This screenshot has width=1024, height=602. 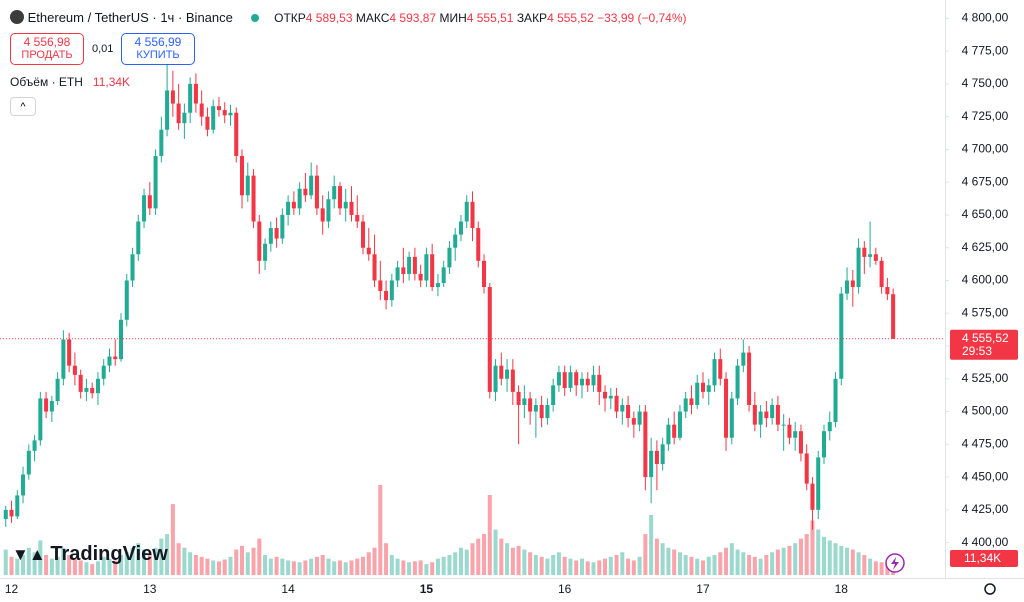 I want to click on buy-button: 4 556,99 КУПИТЬ, so click(x=158, y=49).